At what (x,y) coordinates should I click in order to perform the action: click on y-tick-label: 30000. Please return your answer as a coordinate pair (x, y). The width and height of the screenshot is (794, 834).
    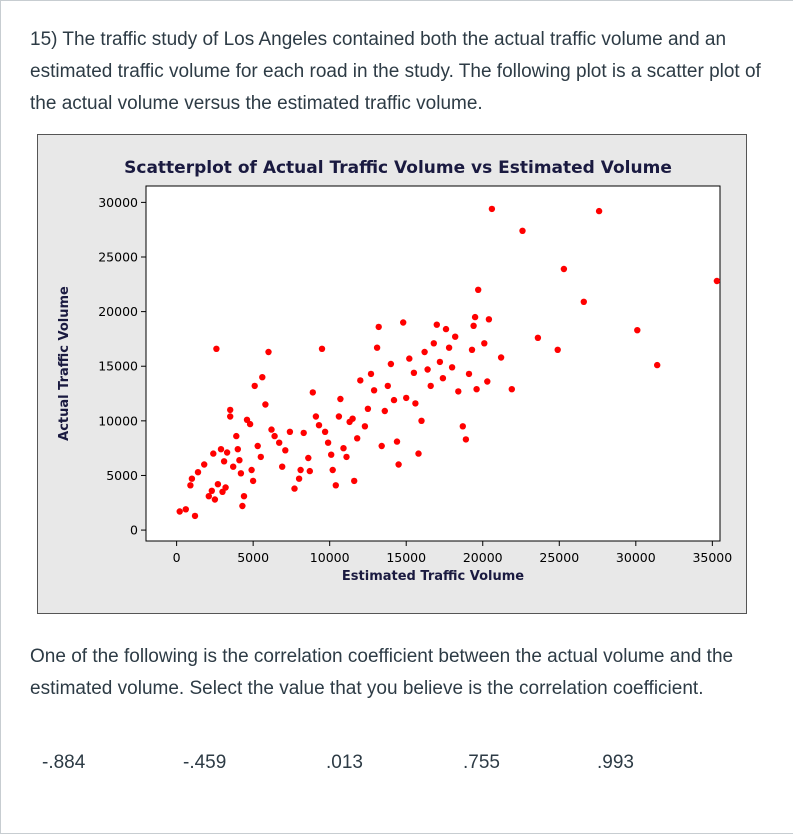
    Looking at the image, I should click on (118, 202).